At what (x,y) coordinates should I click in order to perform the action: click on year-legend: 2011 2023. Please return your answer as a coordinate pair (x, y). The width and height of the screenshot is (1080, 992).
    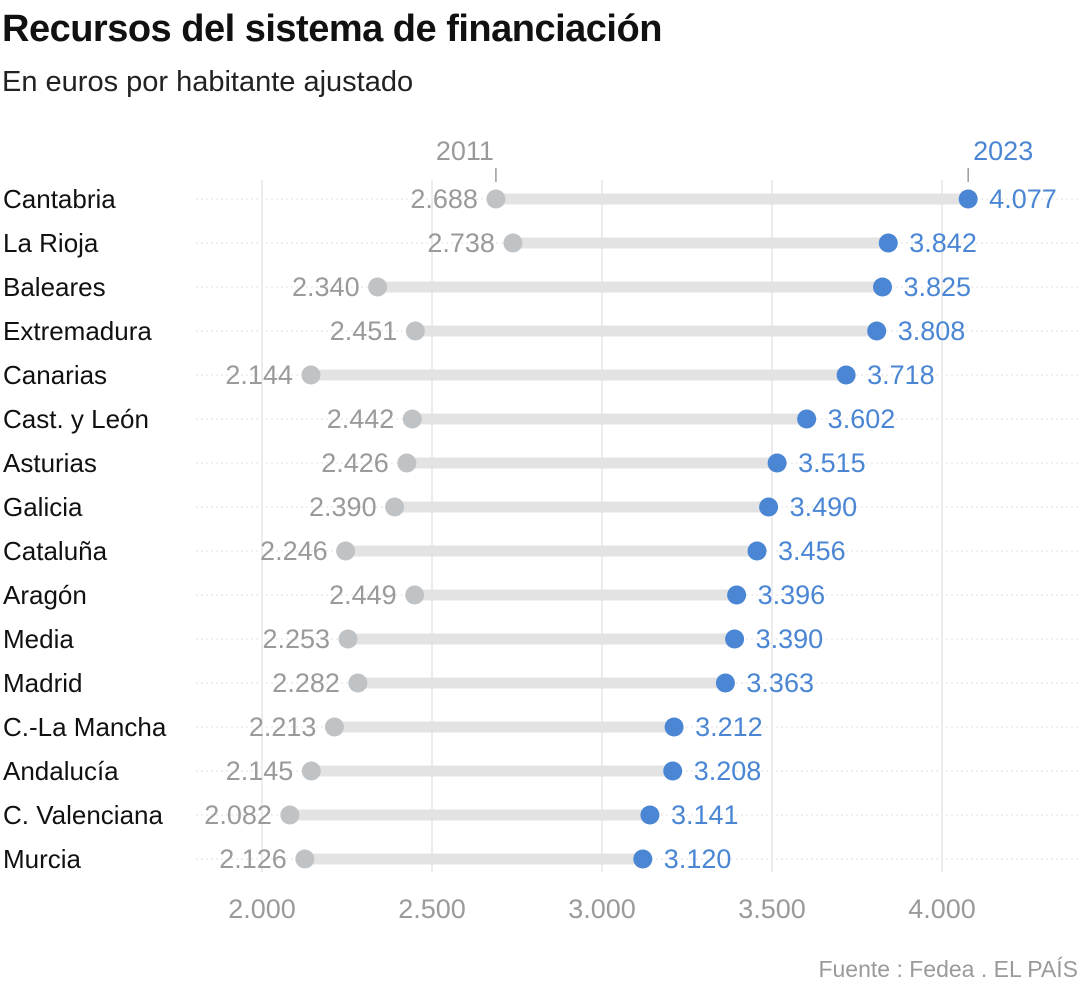
    Looking at the image, I should click on (734, 159).